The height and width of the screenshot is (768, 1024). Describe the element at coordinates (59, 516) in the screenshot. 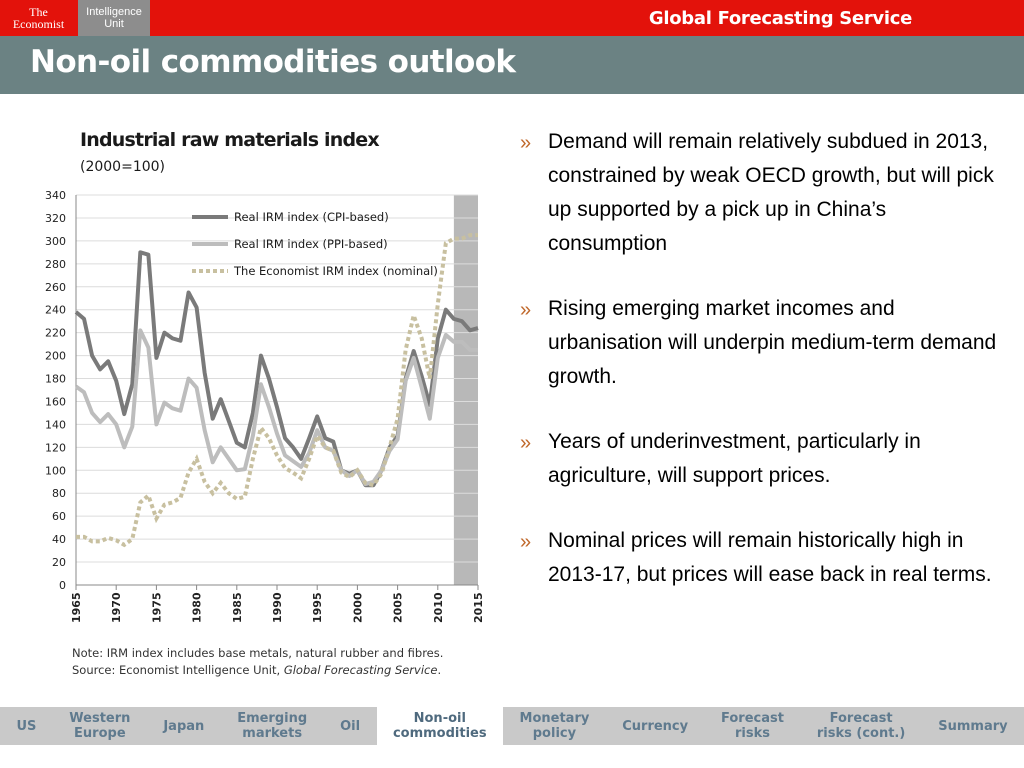

I see `y-tick-label: 60` at that location.